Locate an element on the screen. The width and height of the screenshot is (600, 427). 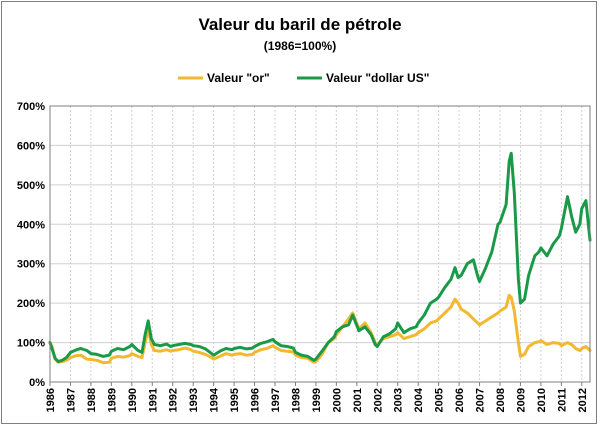
y-tick-label: 700% is located at coordinates (31, 107).